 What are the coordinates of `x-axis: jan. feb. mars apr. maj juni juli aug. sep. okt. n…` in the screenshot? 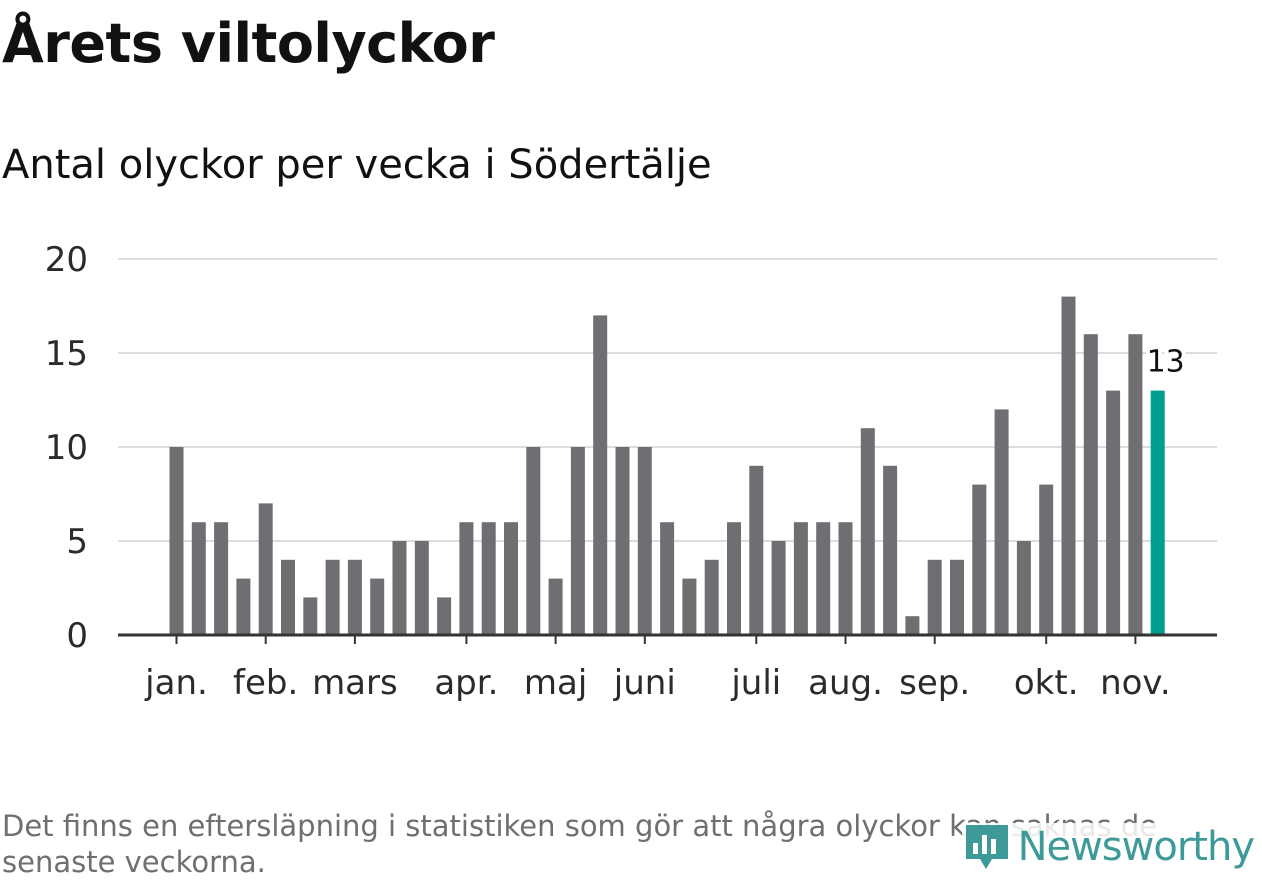 It's located at (667, 668).